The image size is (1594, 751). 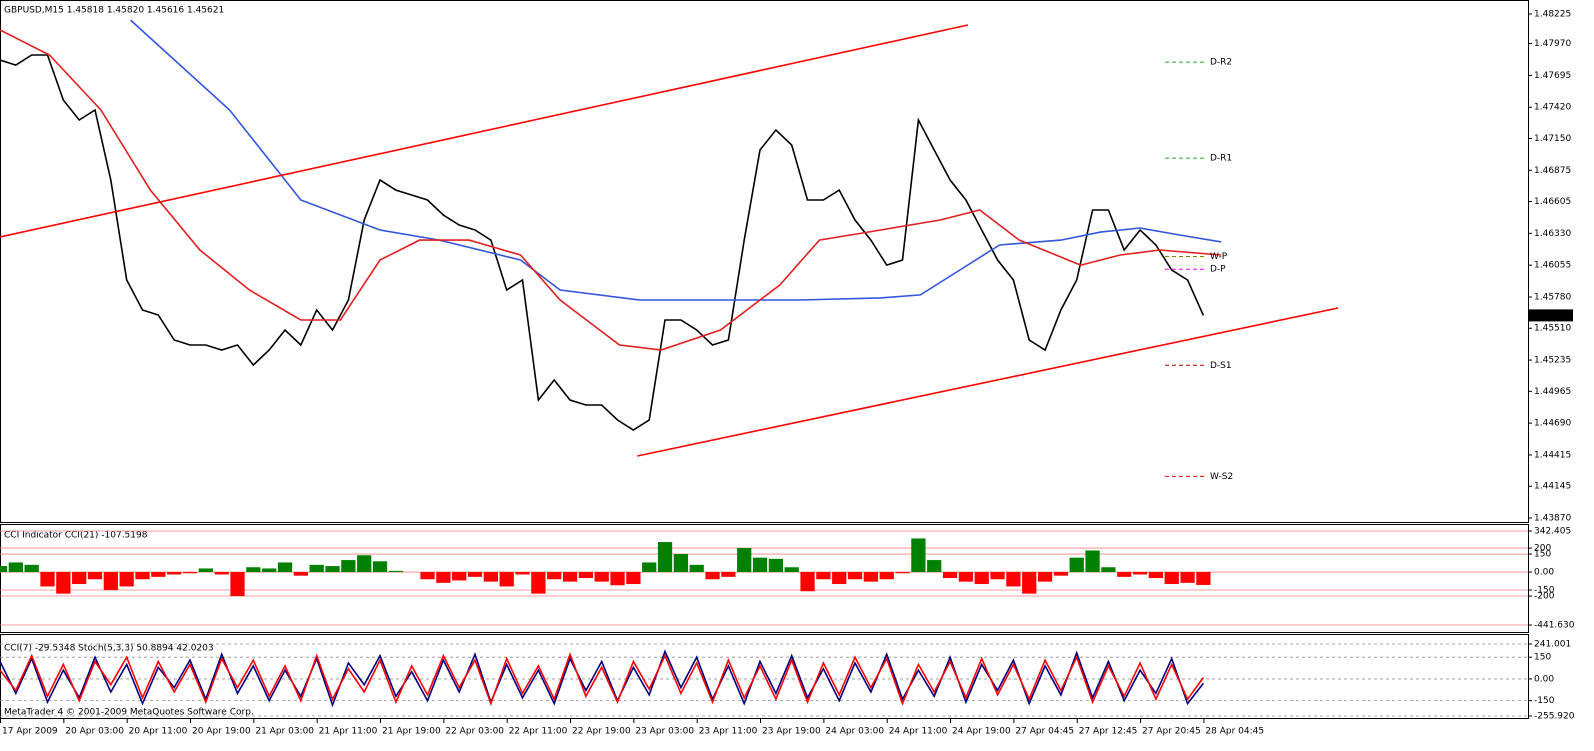 I want to click on x-tick-label: 20 Apr 03:00, so click(x=94, y=732).